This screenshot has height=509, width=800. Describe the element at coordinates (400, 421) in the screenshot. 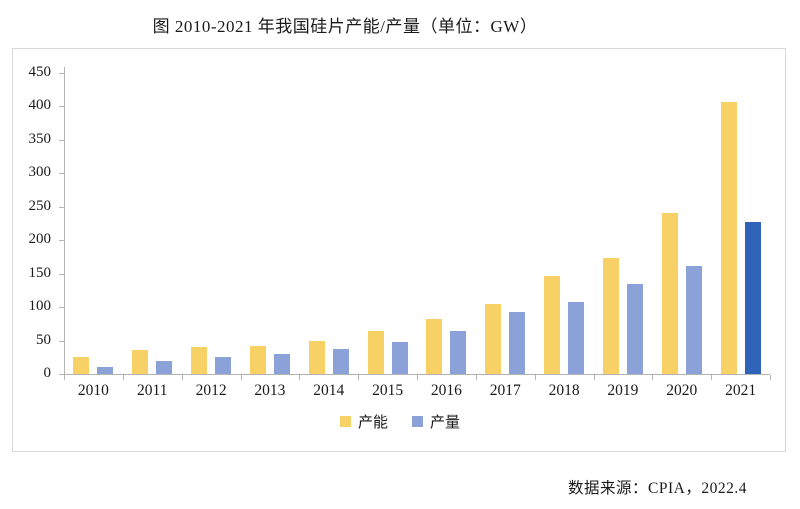

I see `chart-legend: 产能 产量` at that location.